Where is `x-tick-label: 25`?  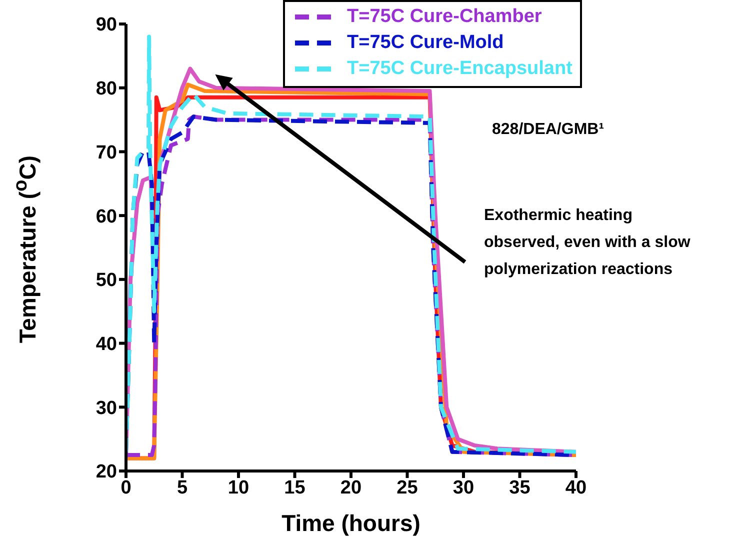
x-tick-label: 25 is located at coordinates (407, 487).